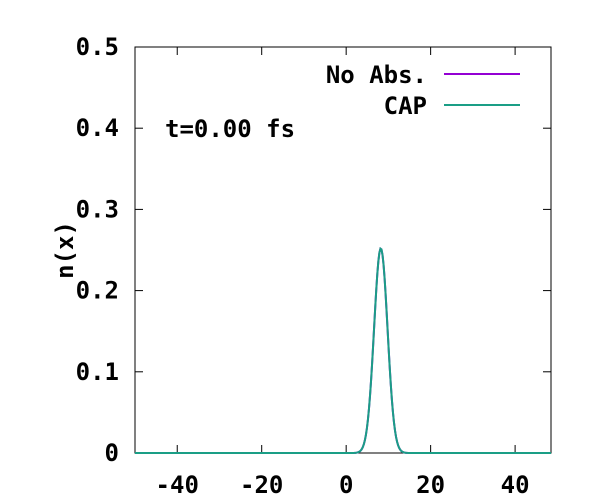  I want to click on x-tick-label: 40, so click(515, 485).